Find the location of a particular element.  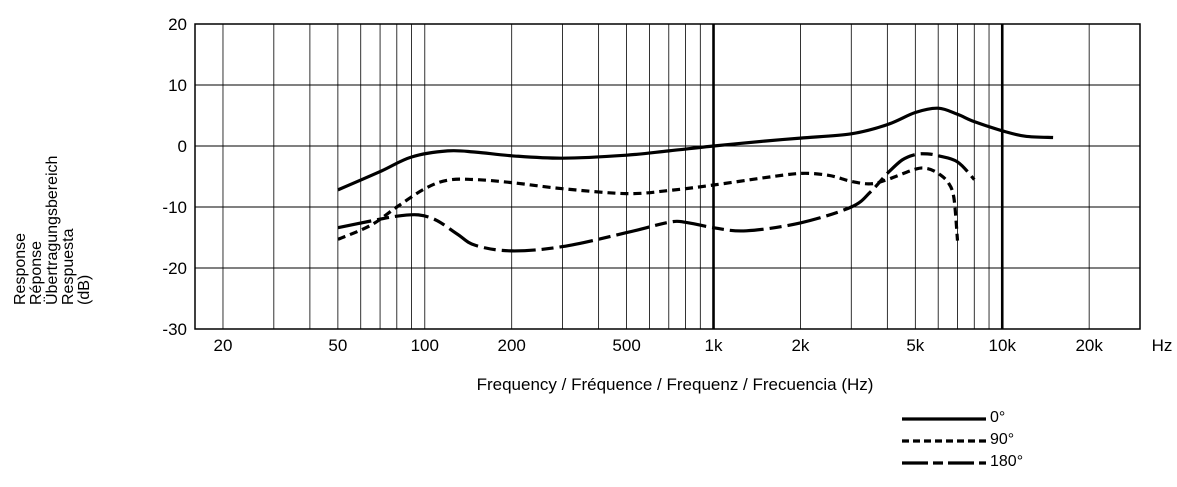

legend-label: 0° is located at coordinates (998, 417).